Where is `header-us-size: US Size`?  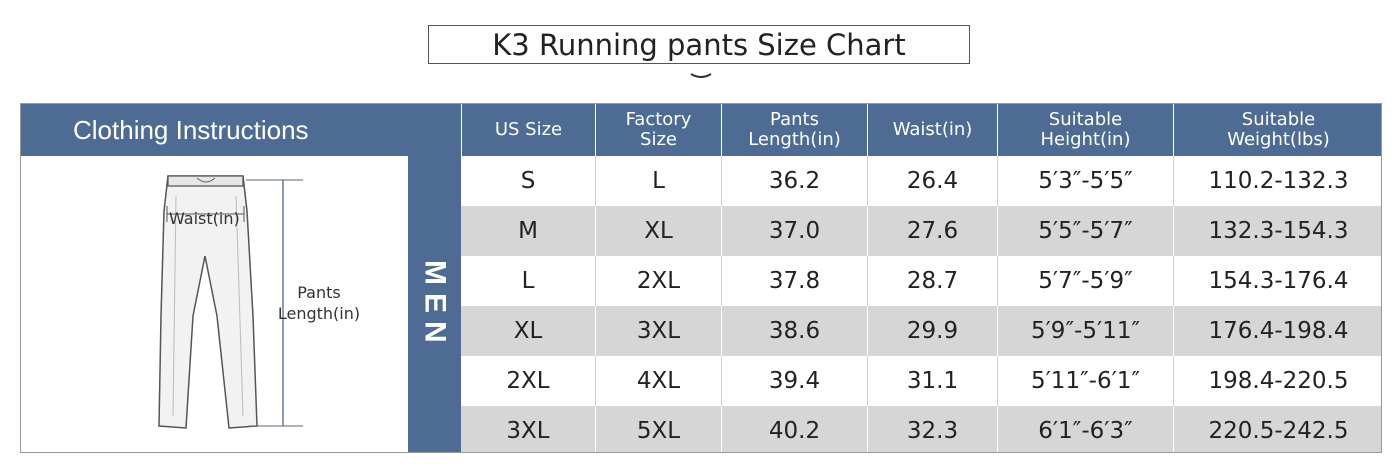 header-us-size: US Size is located at coordinates (528, 130).